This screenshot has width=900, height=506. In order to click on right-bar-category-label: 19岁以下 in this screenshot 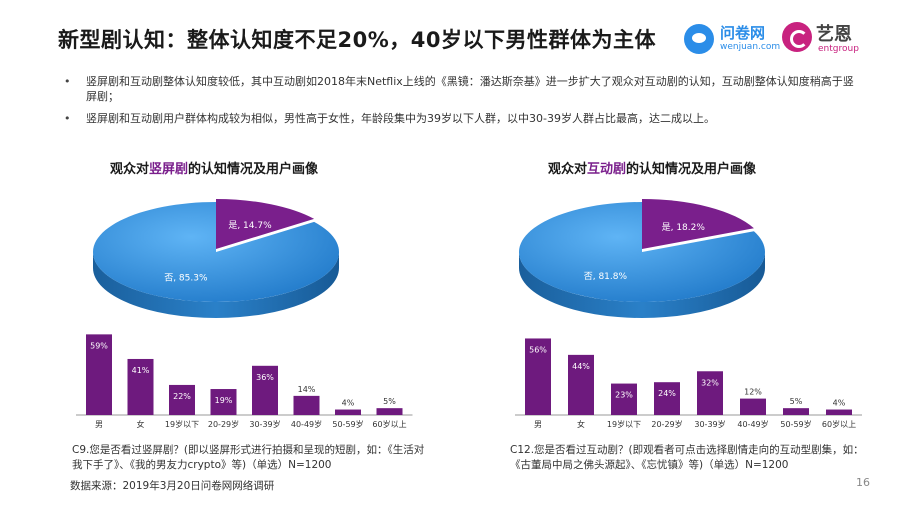, I will do `click(624, 424)`.